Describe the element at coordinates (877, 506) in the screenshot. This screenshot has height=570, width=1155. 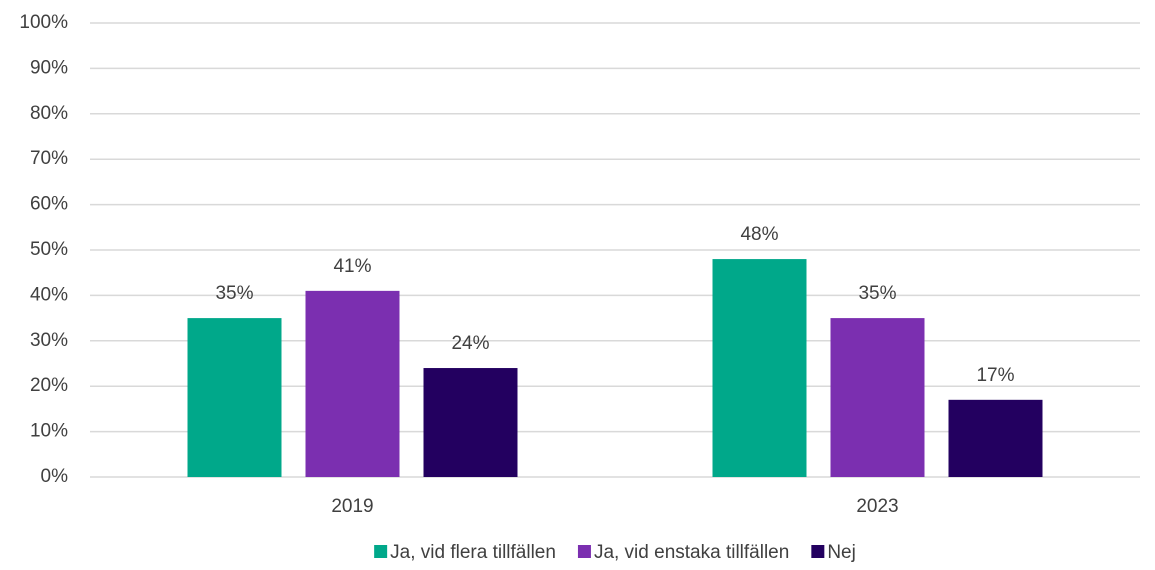
I see `x-tick-label: 2023` at that location.